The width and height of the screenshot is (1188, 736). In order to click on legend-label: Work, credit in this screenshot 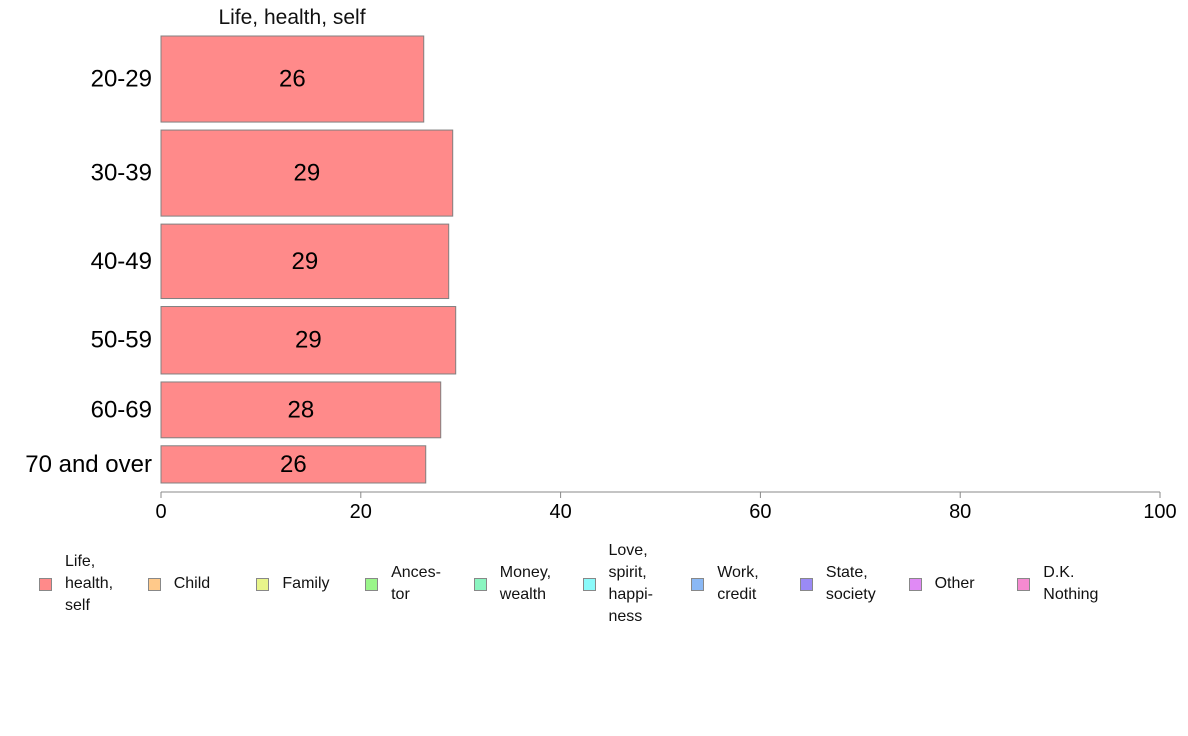, I will do `click(738, 583)`.